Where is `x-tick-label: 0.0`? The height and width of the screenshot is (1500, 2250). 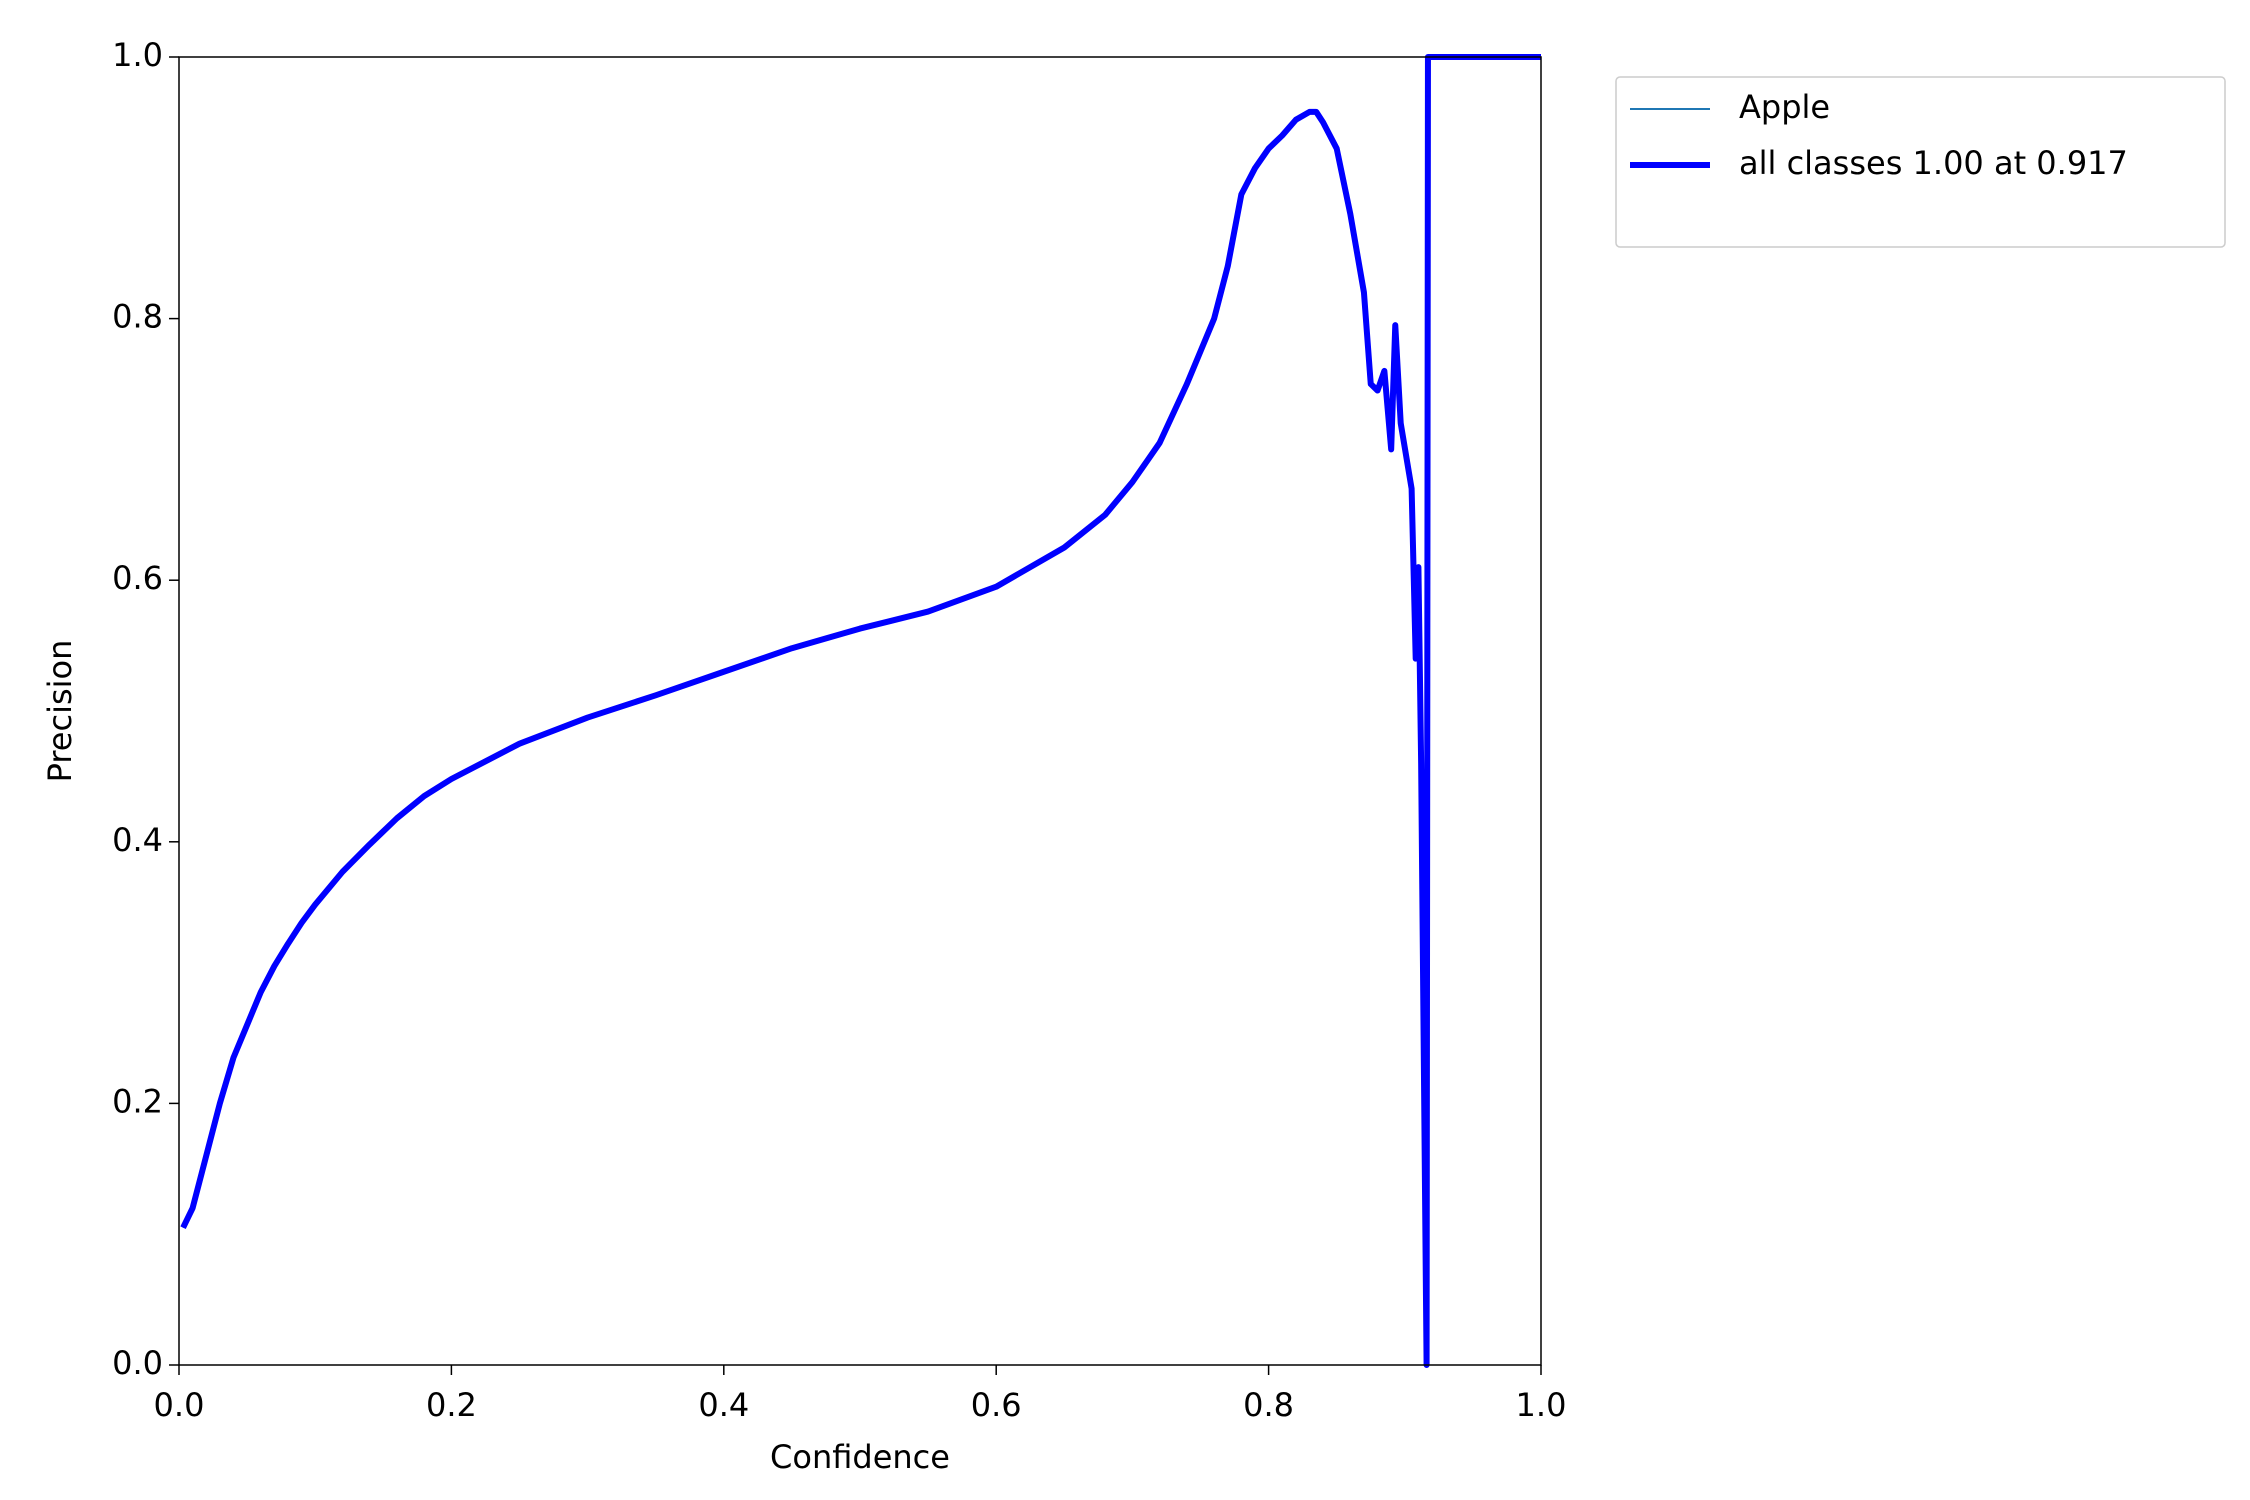 x-tick-label: 0.0 is located at coordinates (179, 1405).